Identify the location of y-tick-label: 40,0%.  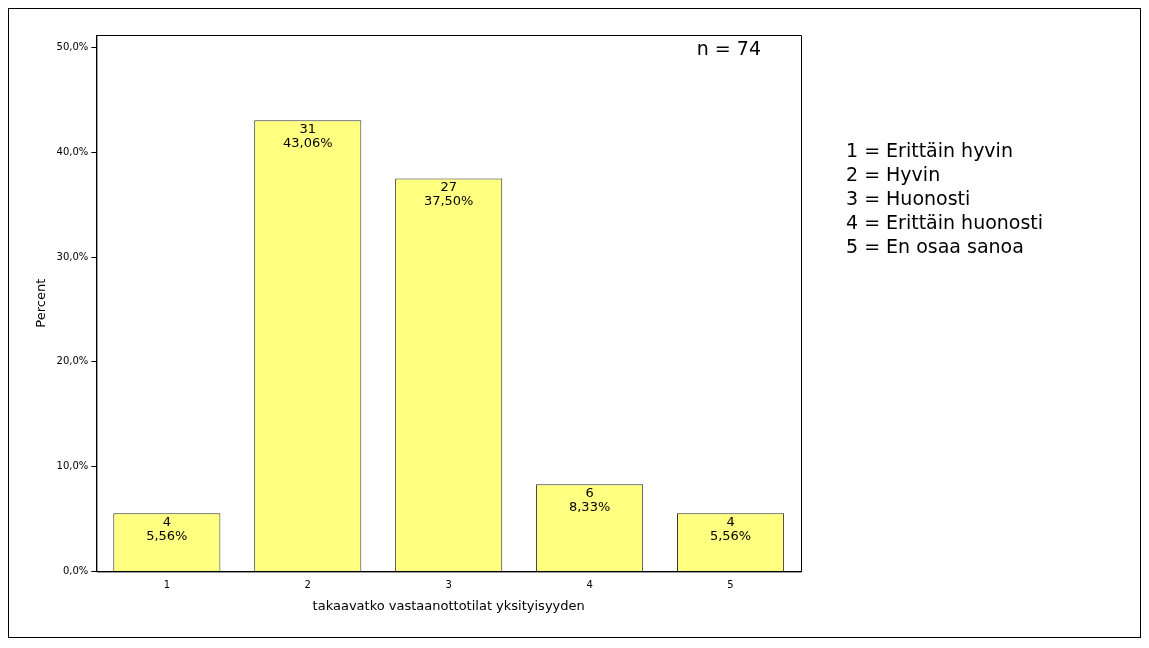
(72, 151).